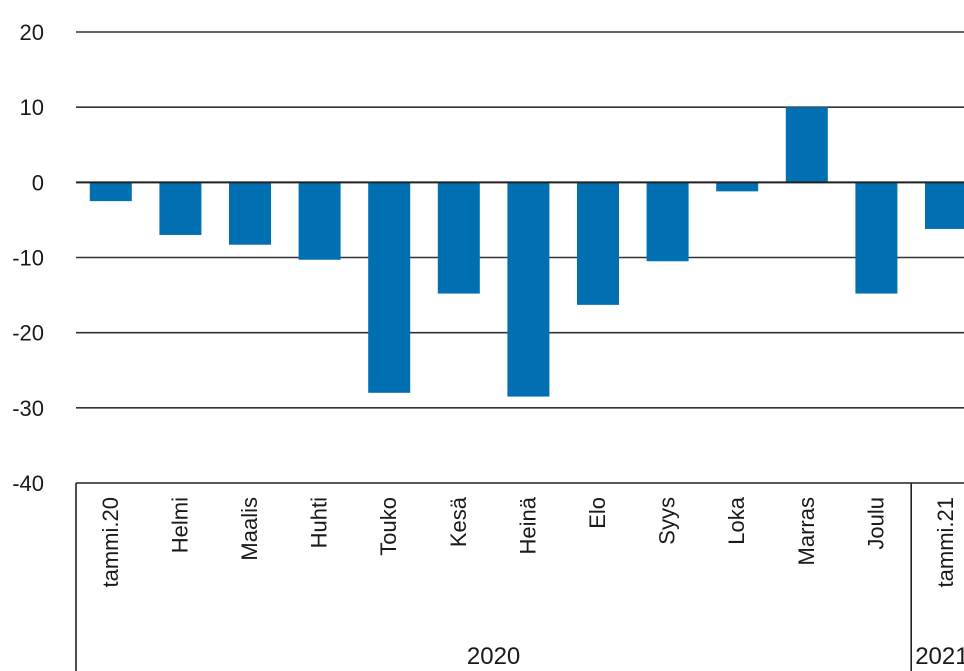  Describe the element at coordinates (806, 145) in the screenshot. I see `bar-Marras` at that location.